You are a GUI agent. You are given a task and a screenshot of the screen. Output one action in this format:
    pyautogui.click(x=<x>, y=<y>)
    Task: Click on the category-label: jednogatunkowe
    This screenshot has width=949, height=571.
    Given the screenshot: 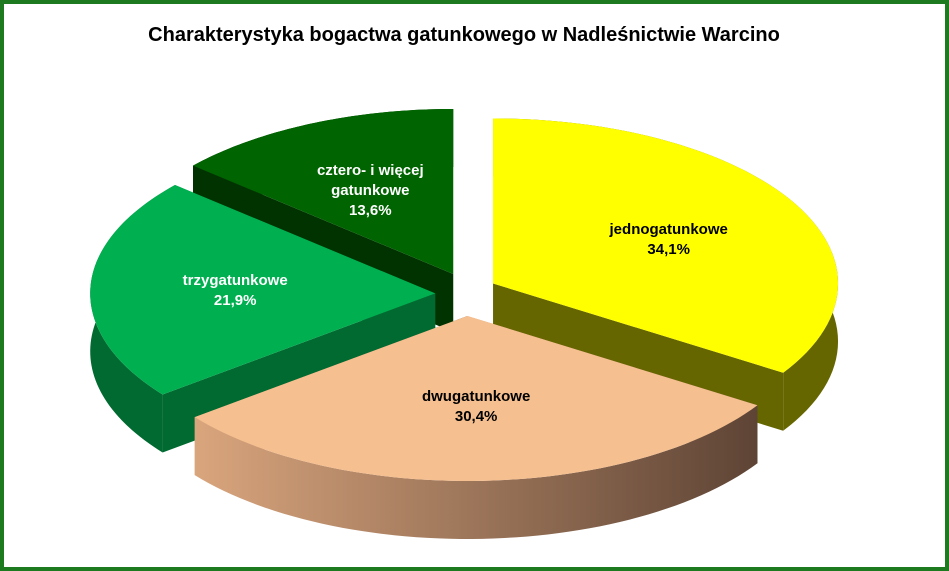 What is the action you would take?
    pyautogui.click(x=668, y=229)
    